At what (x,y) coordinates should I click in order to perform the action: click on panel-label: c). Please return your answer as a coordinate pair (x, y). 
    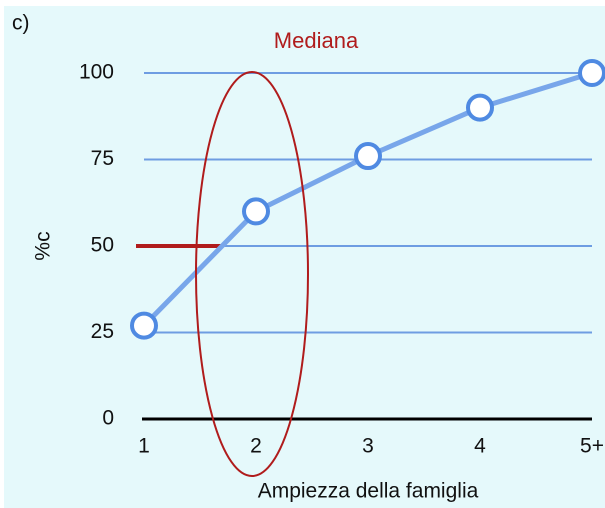
    Looking at the image, I should click on (21, 23).